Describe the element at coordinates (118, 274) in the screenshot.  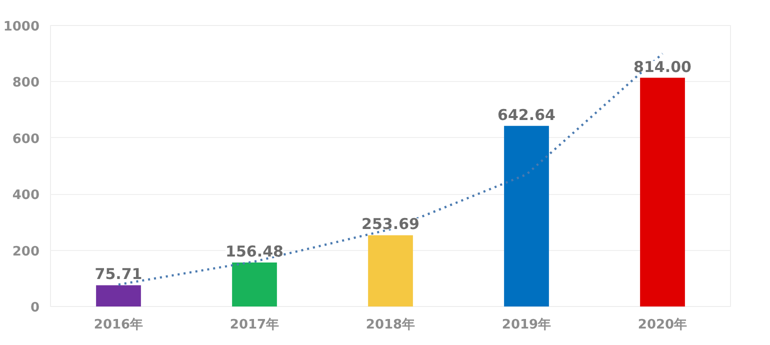
I see `text: 75.71` at that location.